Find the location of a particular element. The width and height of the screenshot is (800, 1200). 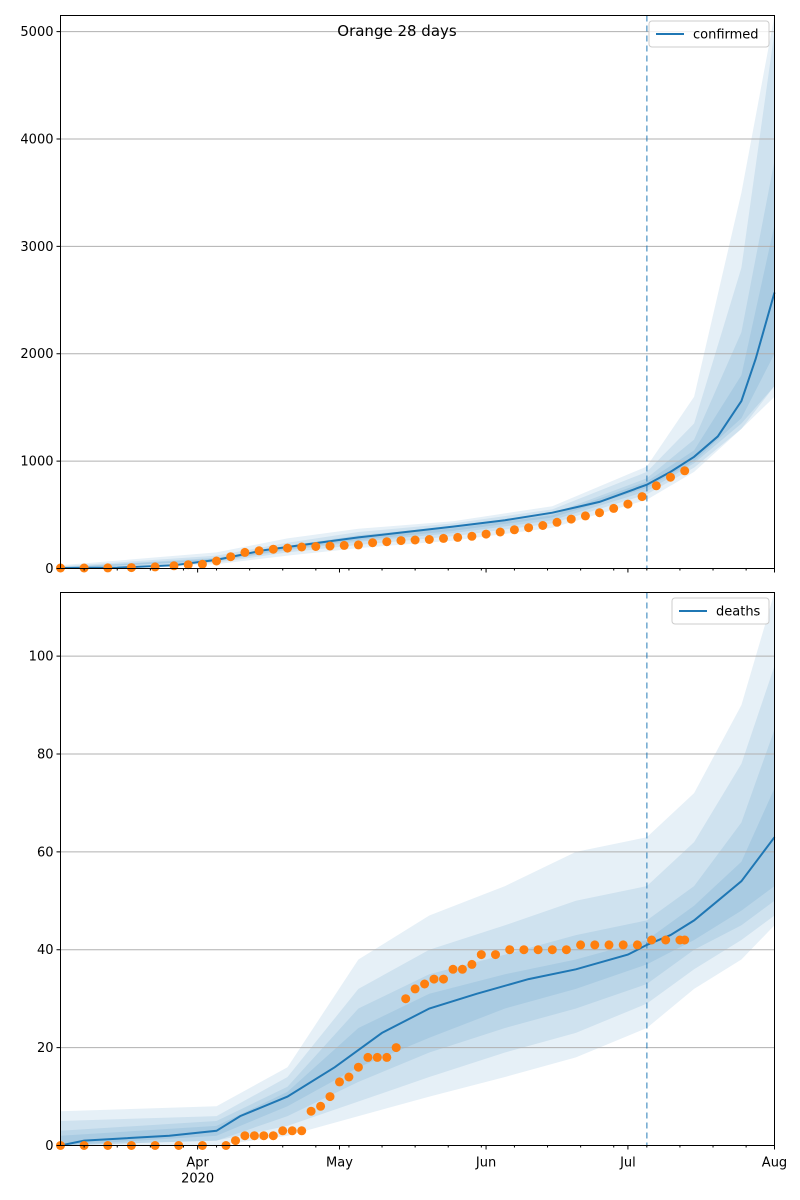

deaths-y-tick-label: 100 is located at coordinates (41, 657).